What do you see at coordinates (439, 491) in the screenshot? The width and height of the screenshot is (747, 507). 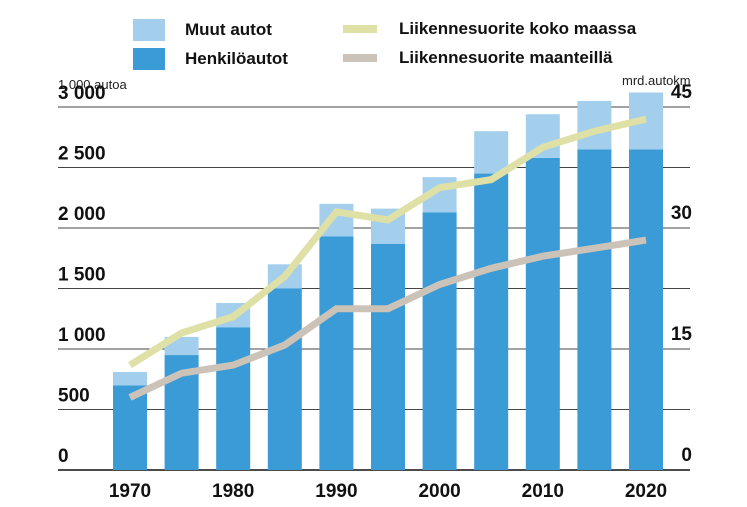 I see `x-tick-label: 2000` at bounding box center [439, 491].